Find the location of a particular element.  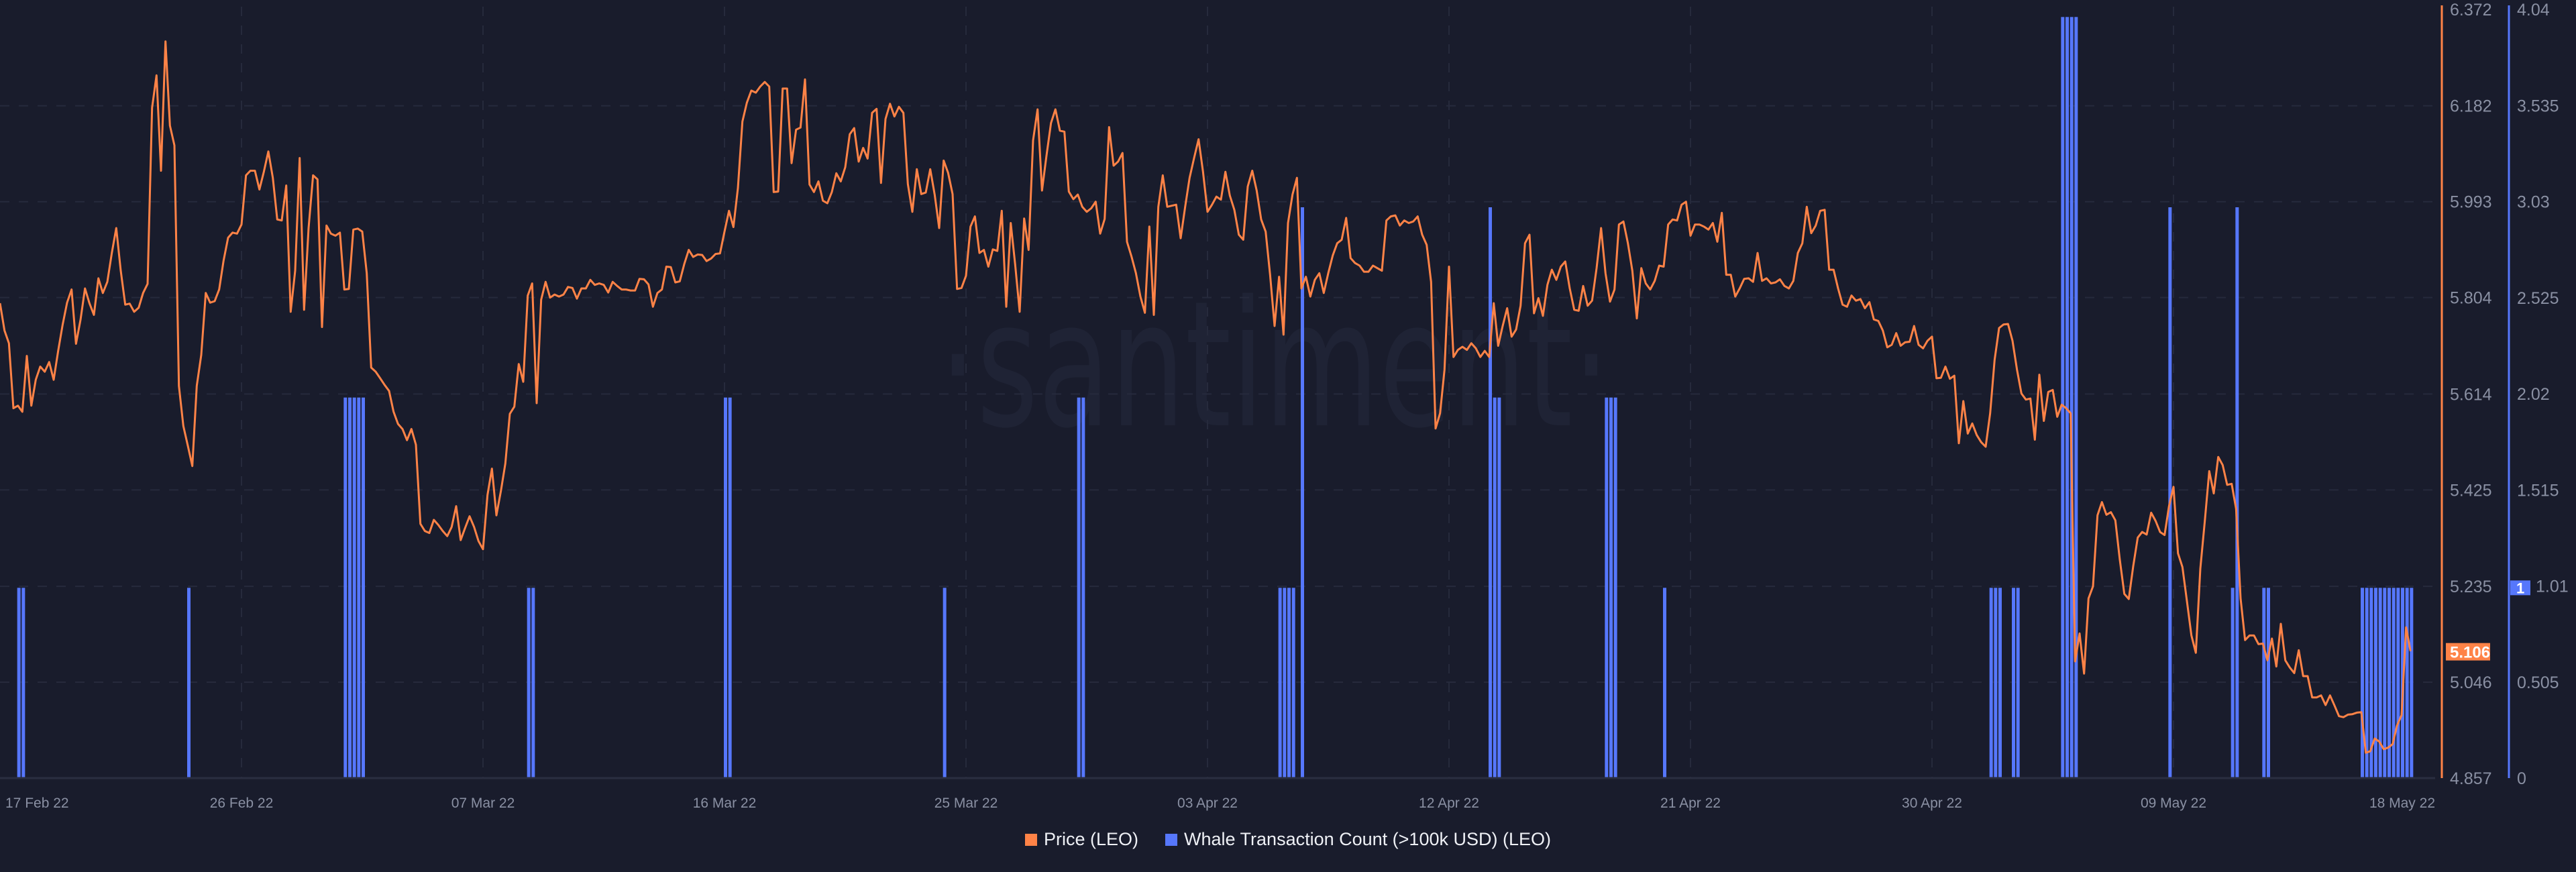

current-price-label: 5.106 is located at coordinates (2470, 653).